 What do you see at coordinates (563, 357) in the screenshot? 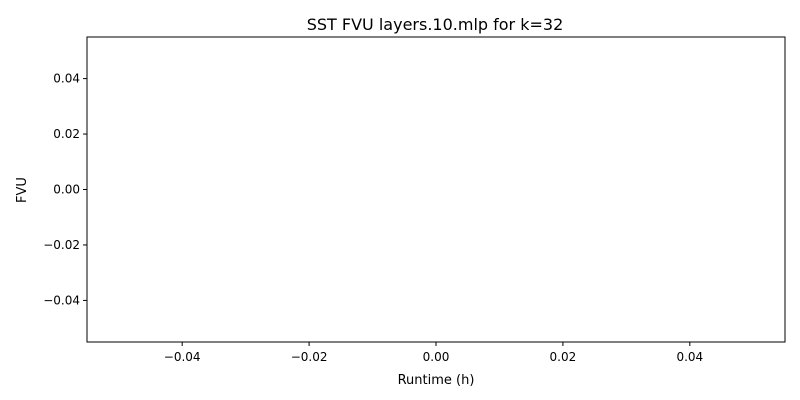
I see `x-tick-label: 0.02` at bounding box center [563, 357].